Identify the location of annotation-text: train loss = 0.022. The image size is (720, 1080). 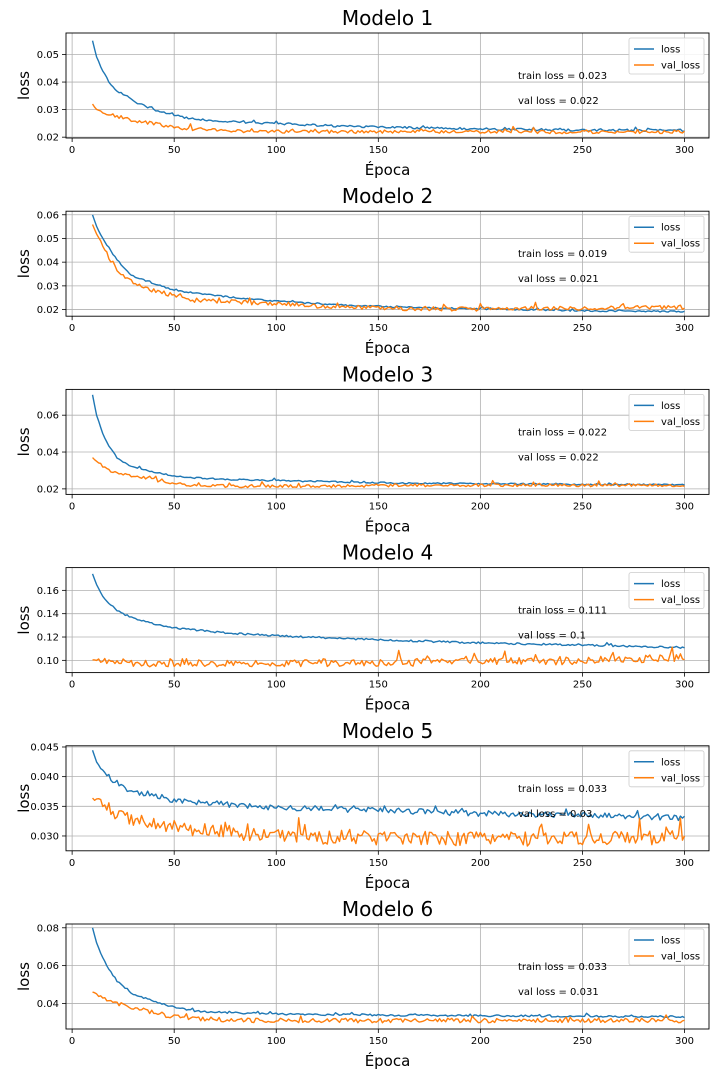
(562, 432).